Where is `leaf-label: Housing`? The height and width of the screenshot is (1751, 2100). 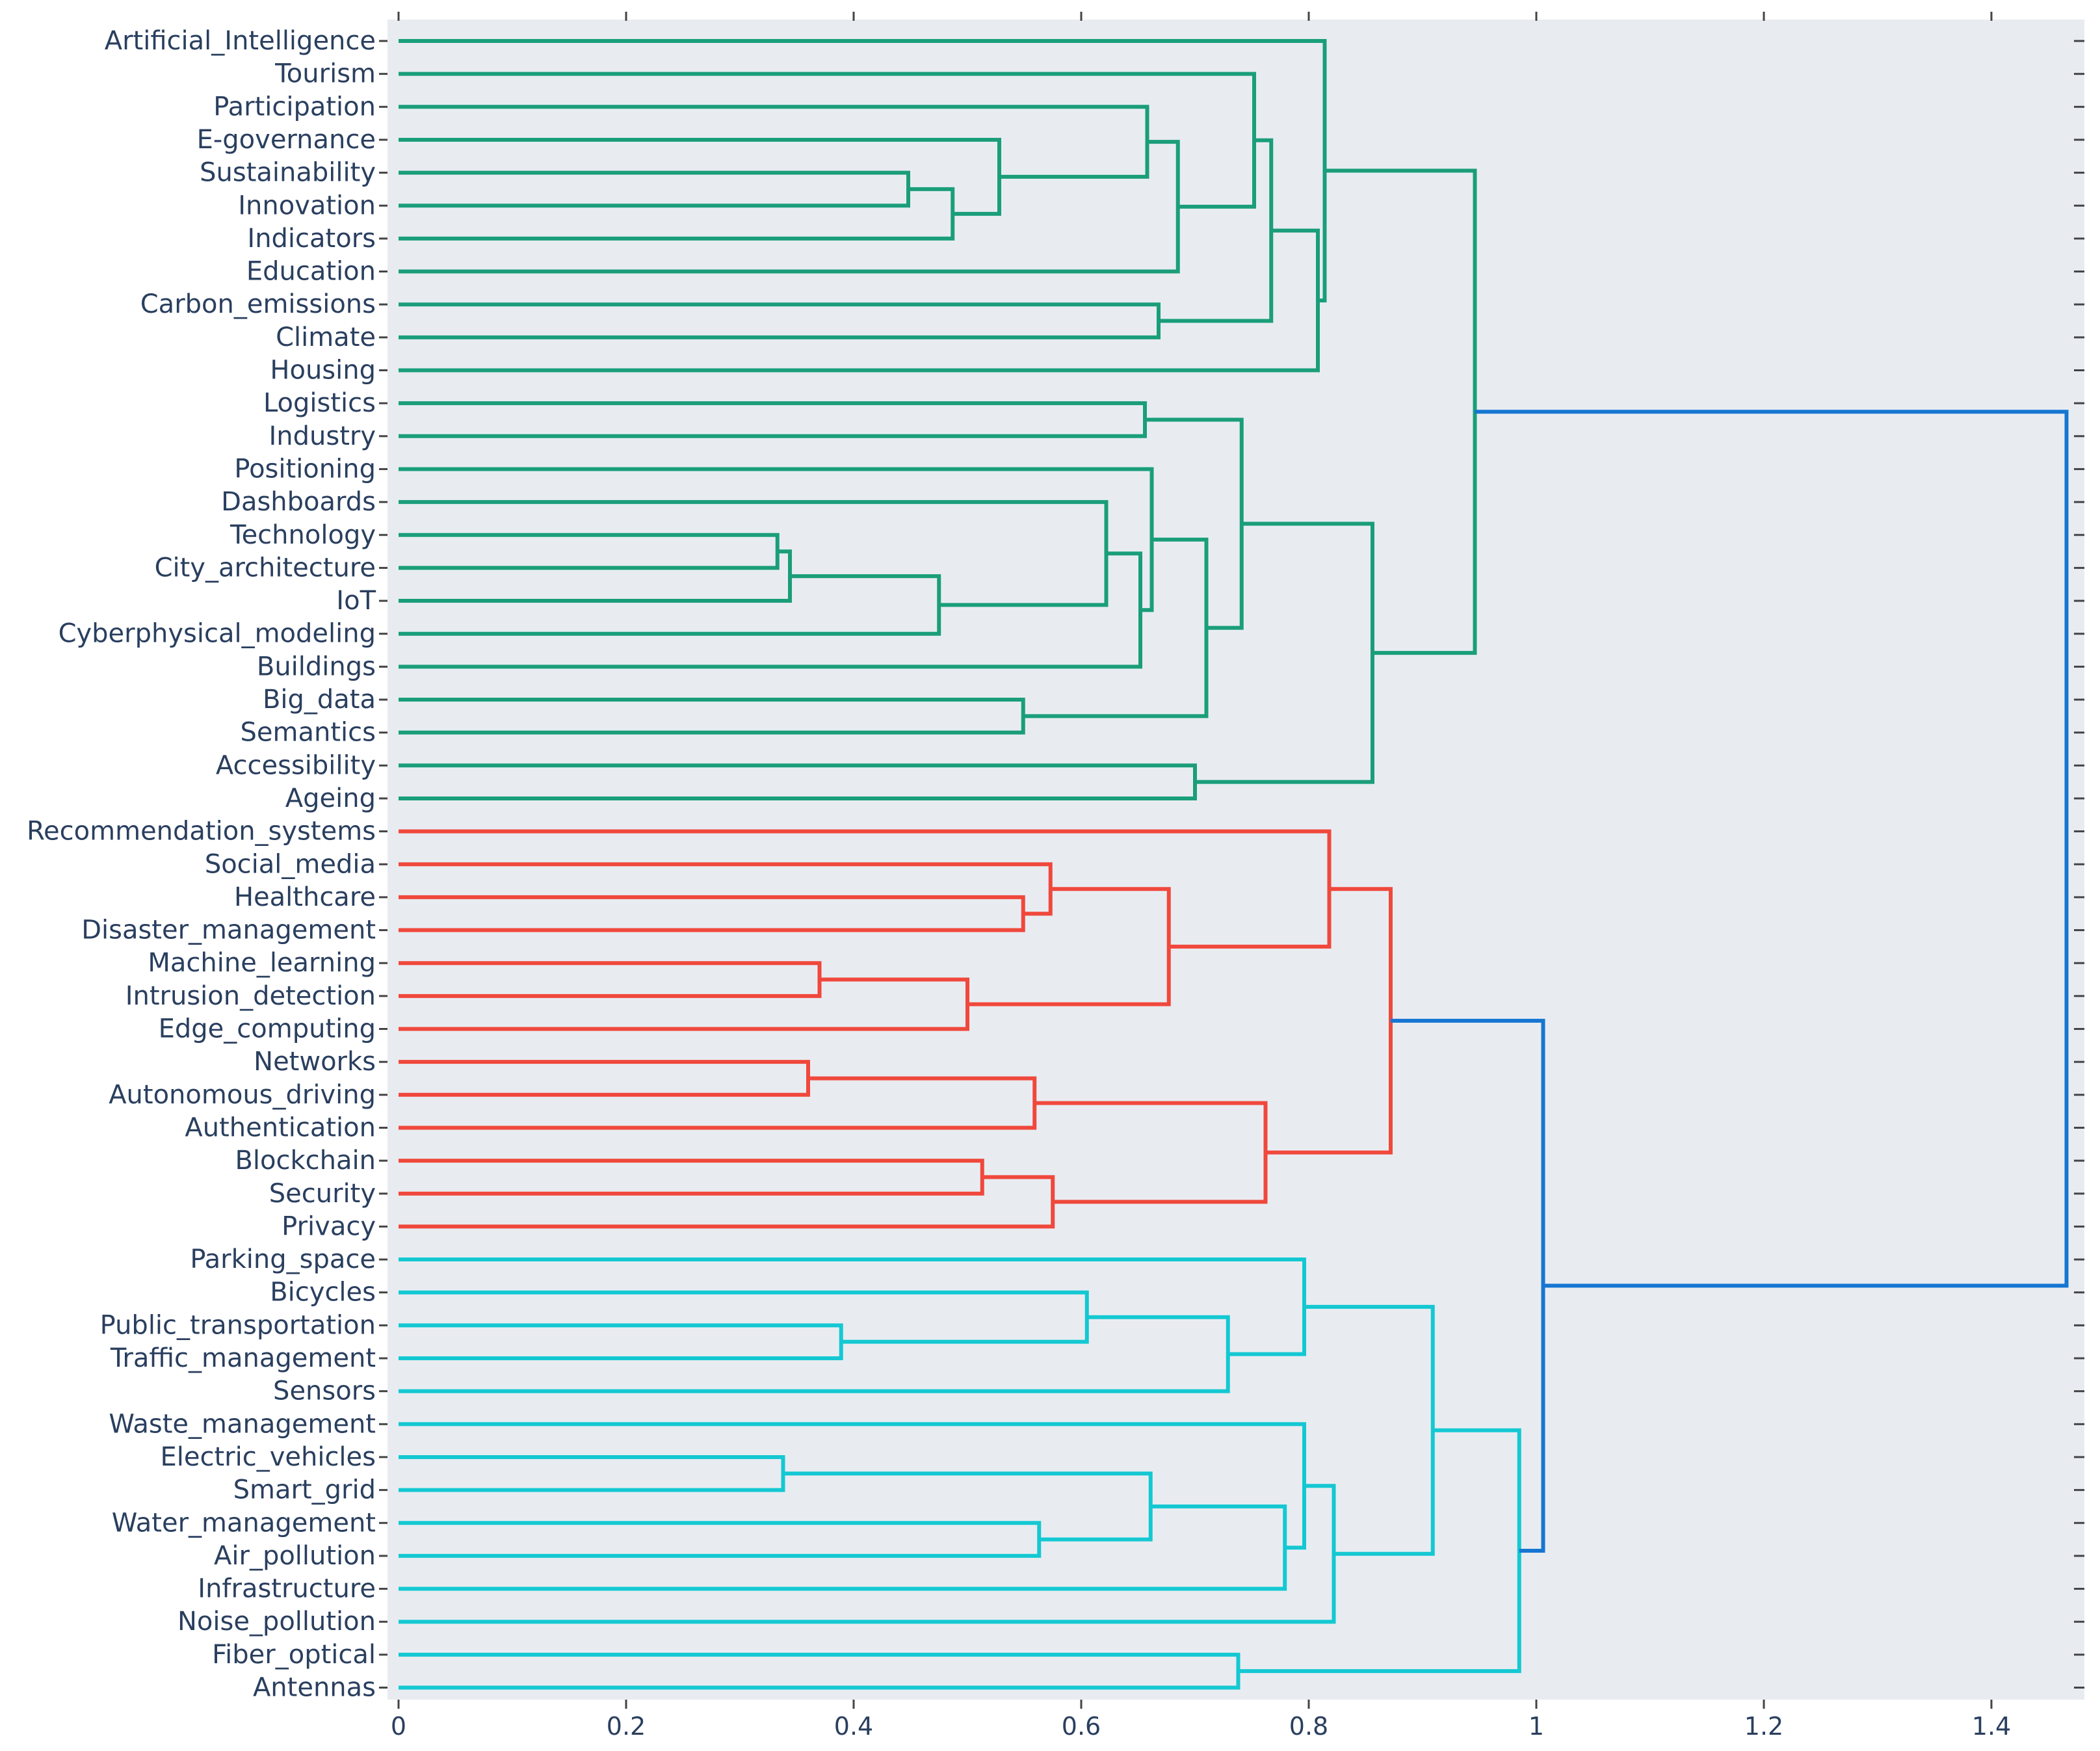 leaf-label: Housing is located at coordinates (323, 371).